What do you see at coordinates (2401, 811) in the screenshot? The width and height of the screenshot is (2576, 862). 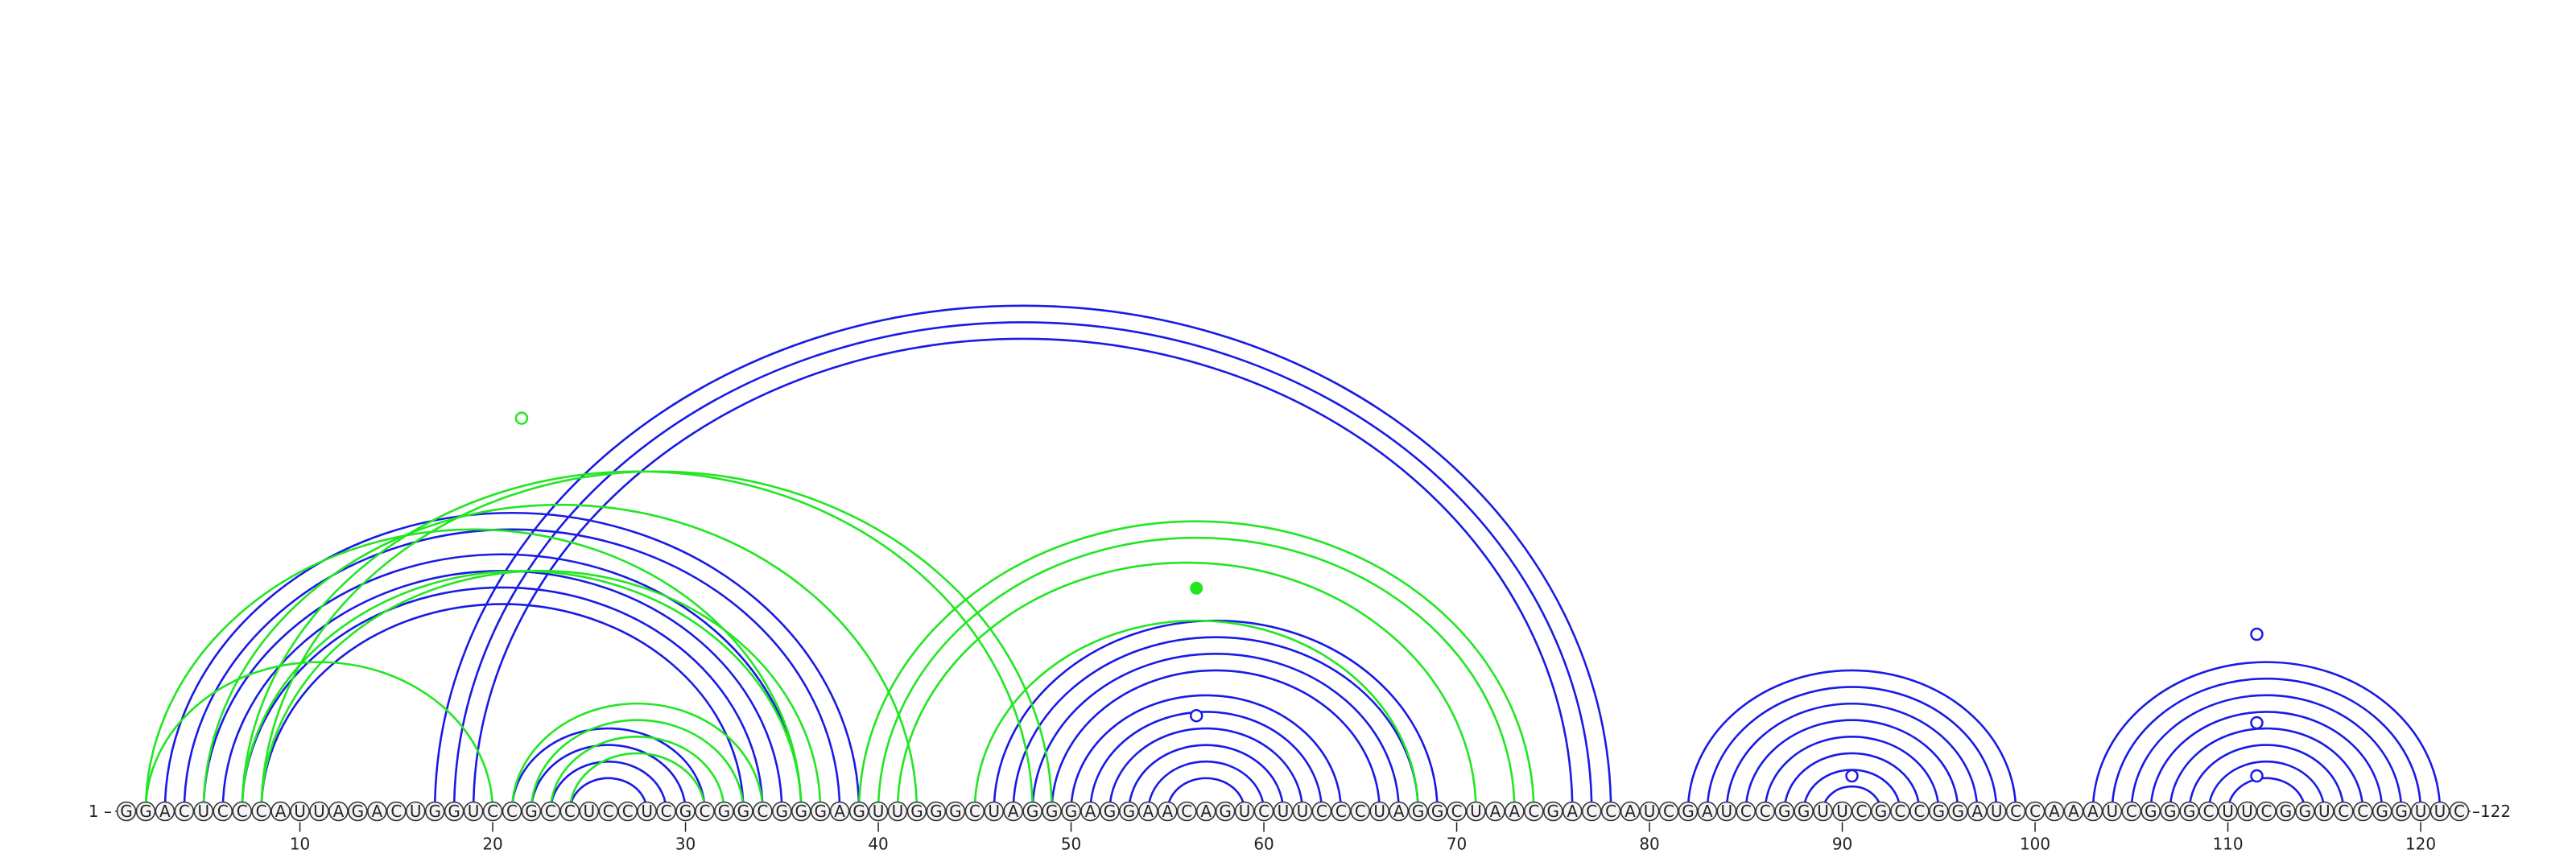 I see `nucleotide-119: G` at bounding box center [2401, 811].